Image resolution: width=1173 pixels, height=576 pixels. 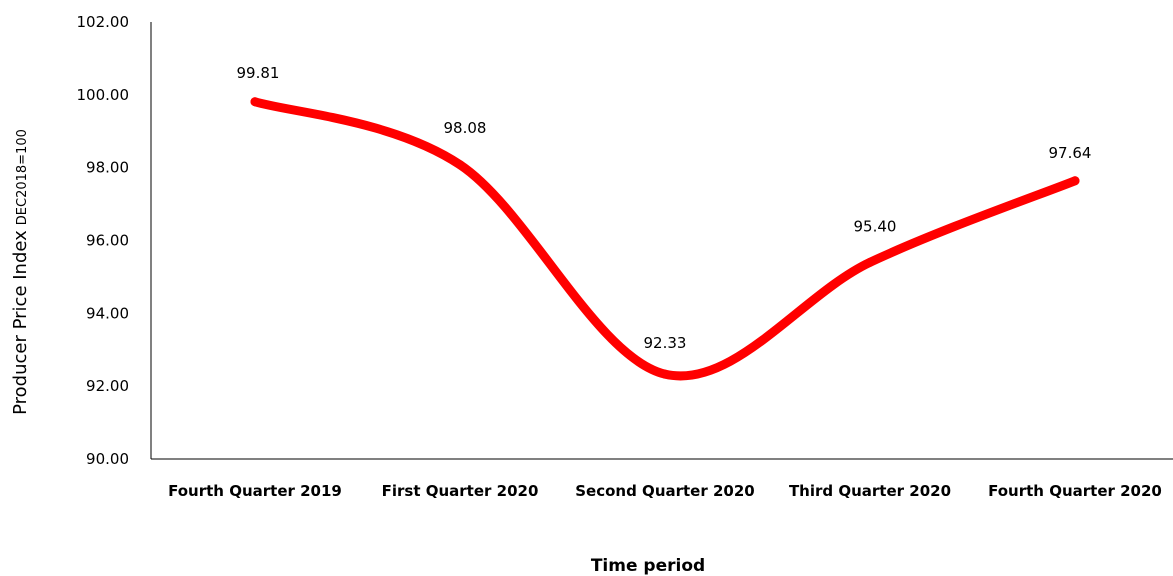 I want to click on data-label: 97.64, so click(x=1070, y=153).